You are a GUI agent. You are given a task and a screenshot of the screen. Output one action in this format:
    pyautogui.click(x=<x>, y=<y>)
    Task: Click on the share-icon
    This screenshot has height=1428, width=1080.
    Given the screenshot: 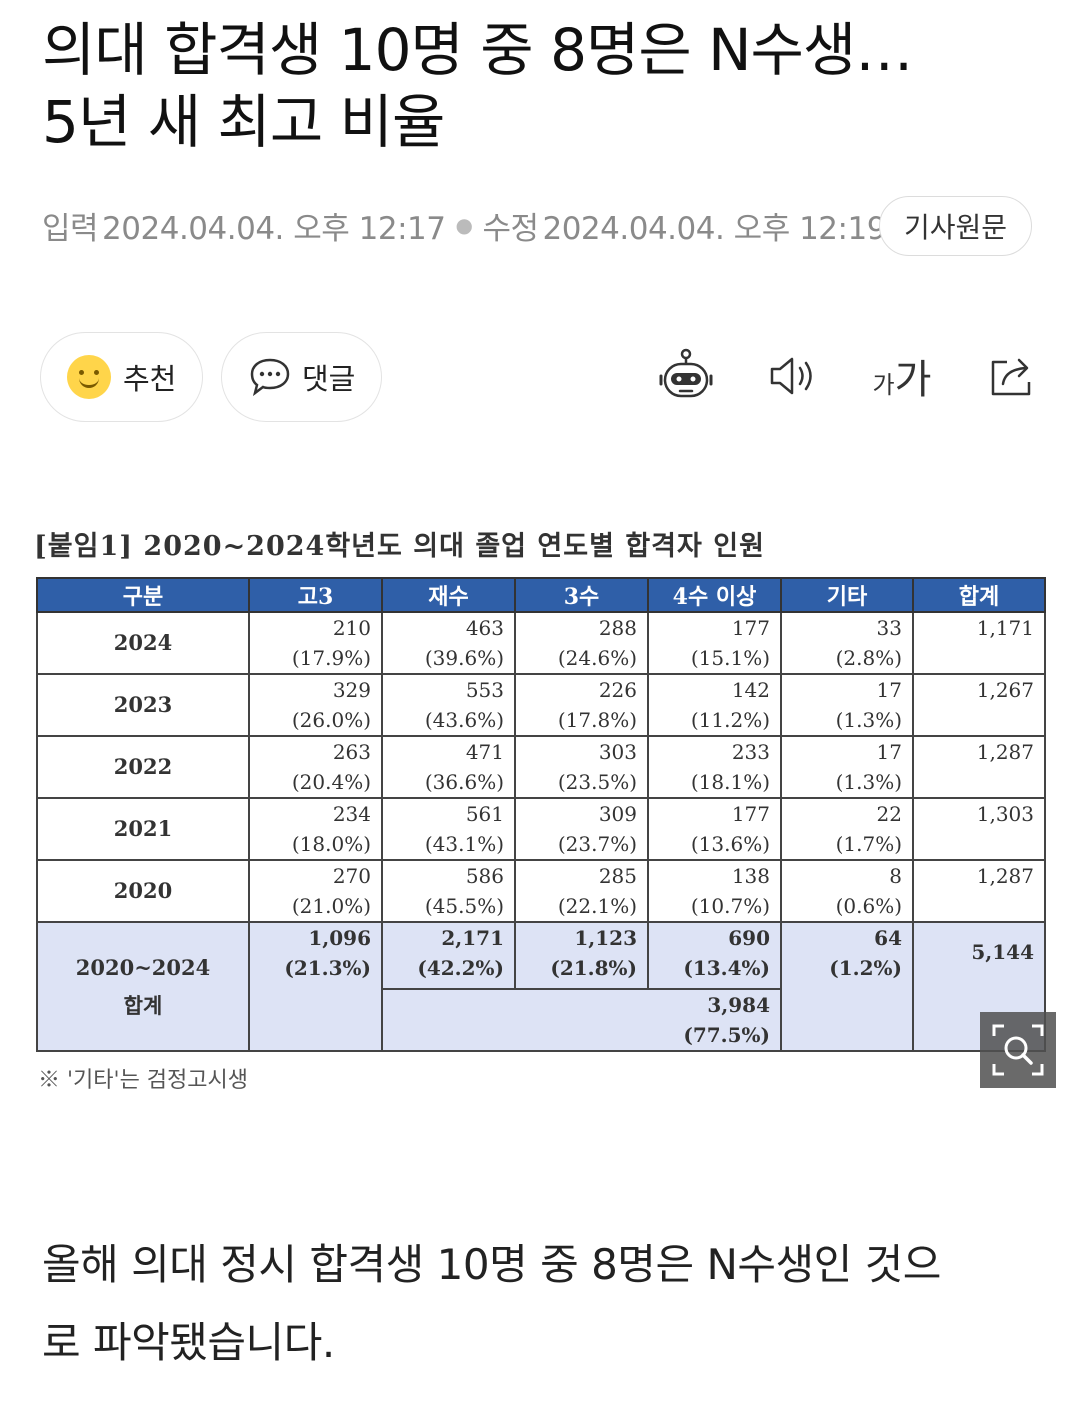 What is the action you would take?
    pyautogui.click(x=1011, y=377)
    